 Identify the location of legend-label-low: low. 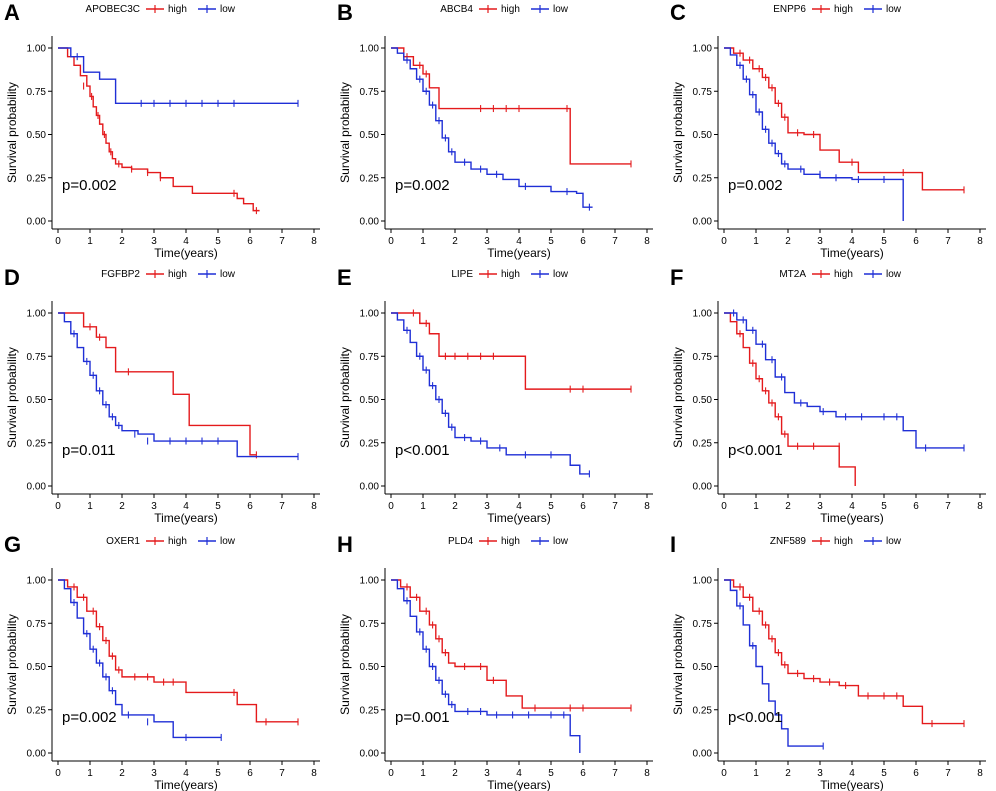
(894, 274).